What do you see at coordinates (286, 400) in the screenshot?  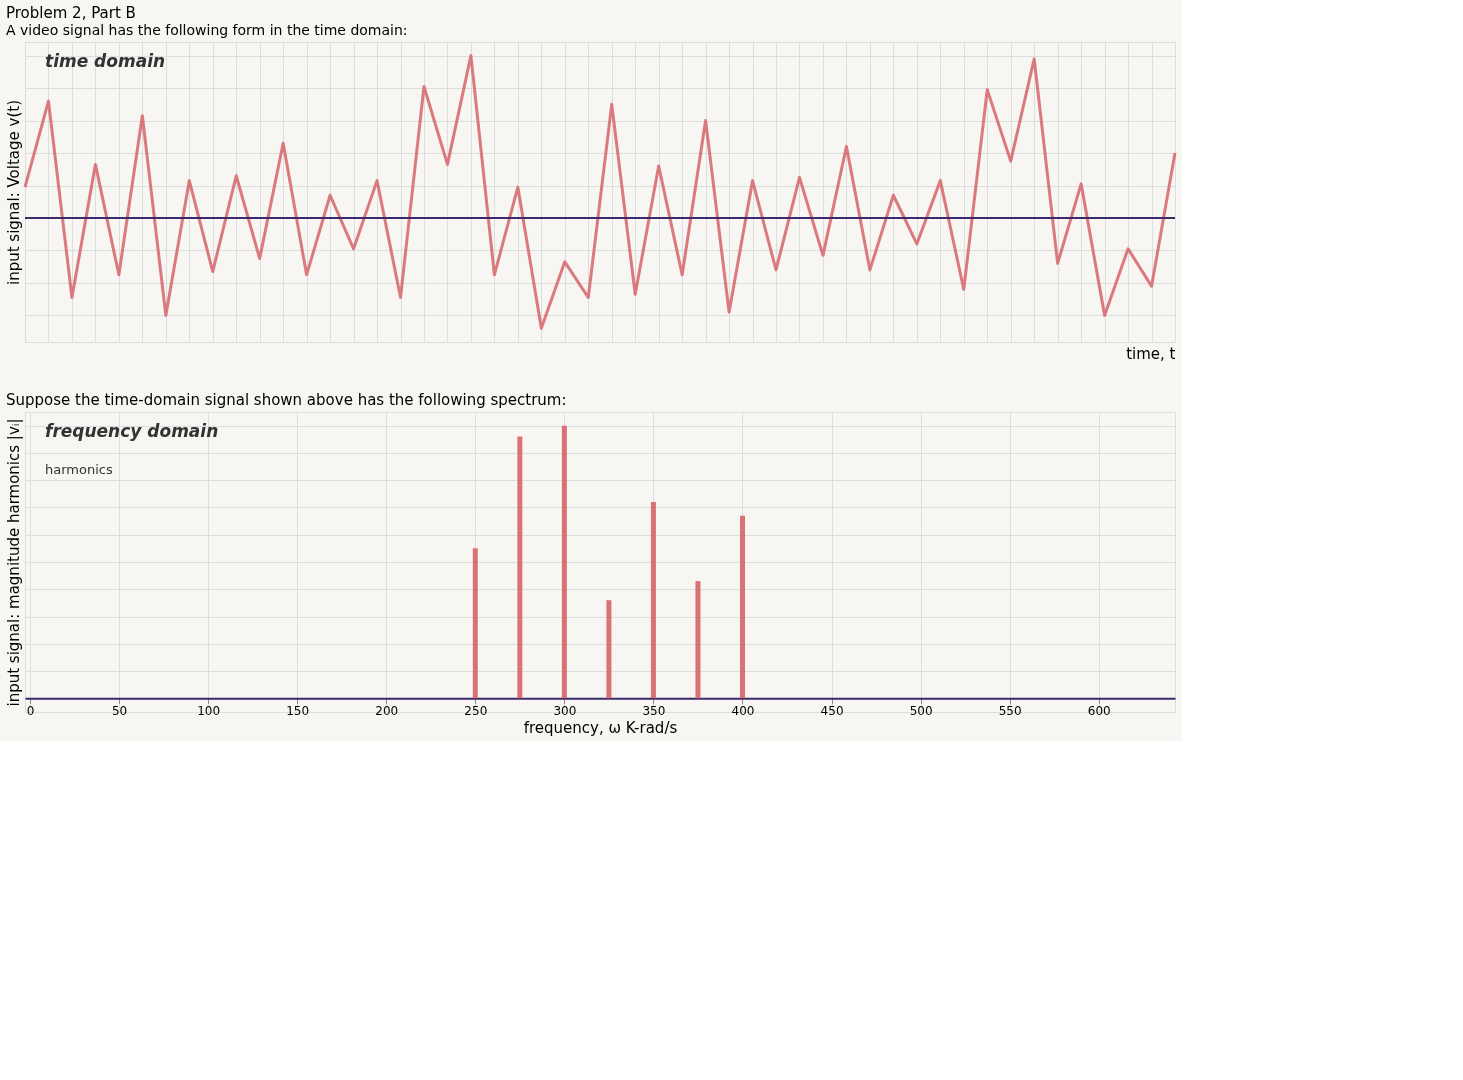 I see `chart-title: Suppose the time-domain signal shown above has the following spectrum:` at bounding box center [286, 400].